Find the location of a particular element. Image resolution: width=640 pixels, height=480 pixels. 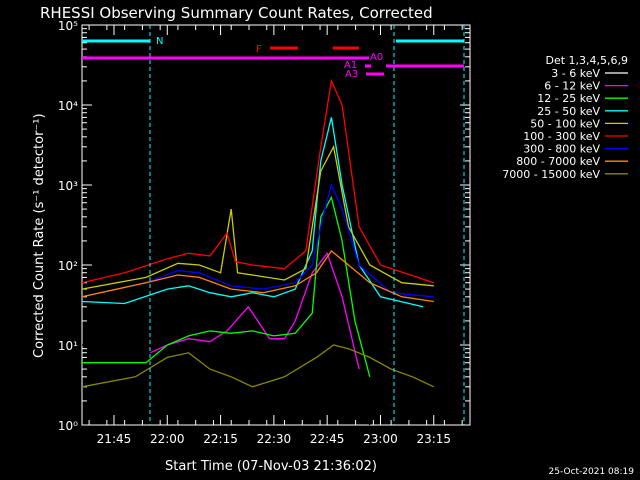

x-tick-label: 23:00 is located at coordinates (380, 439).